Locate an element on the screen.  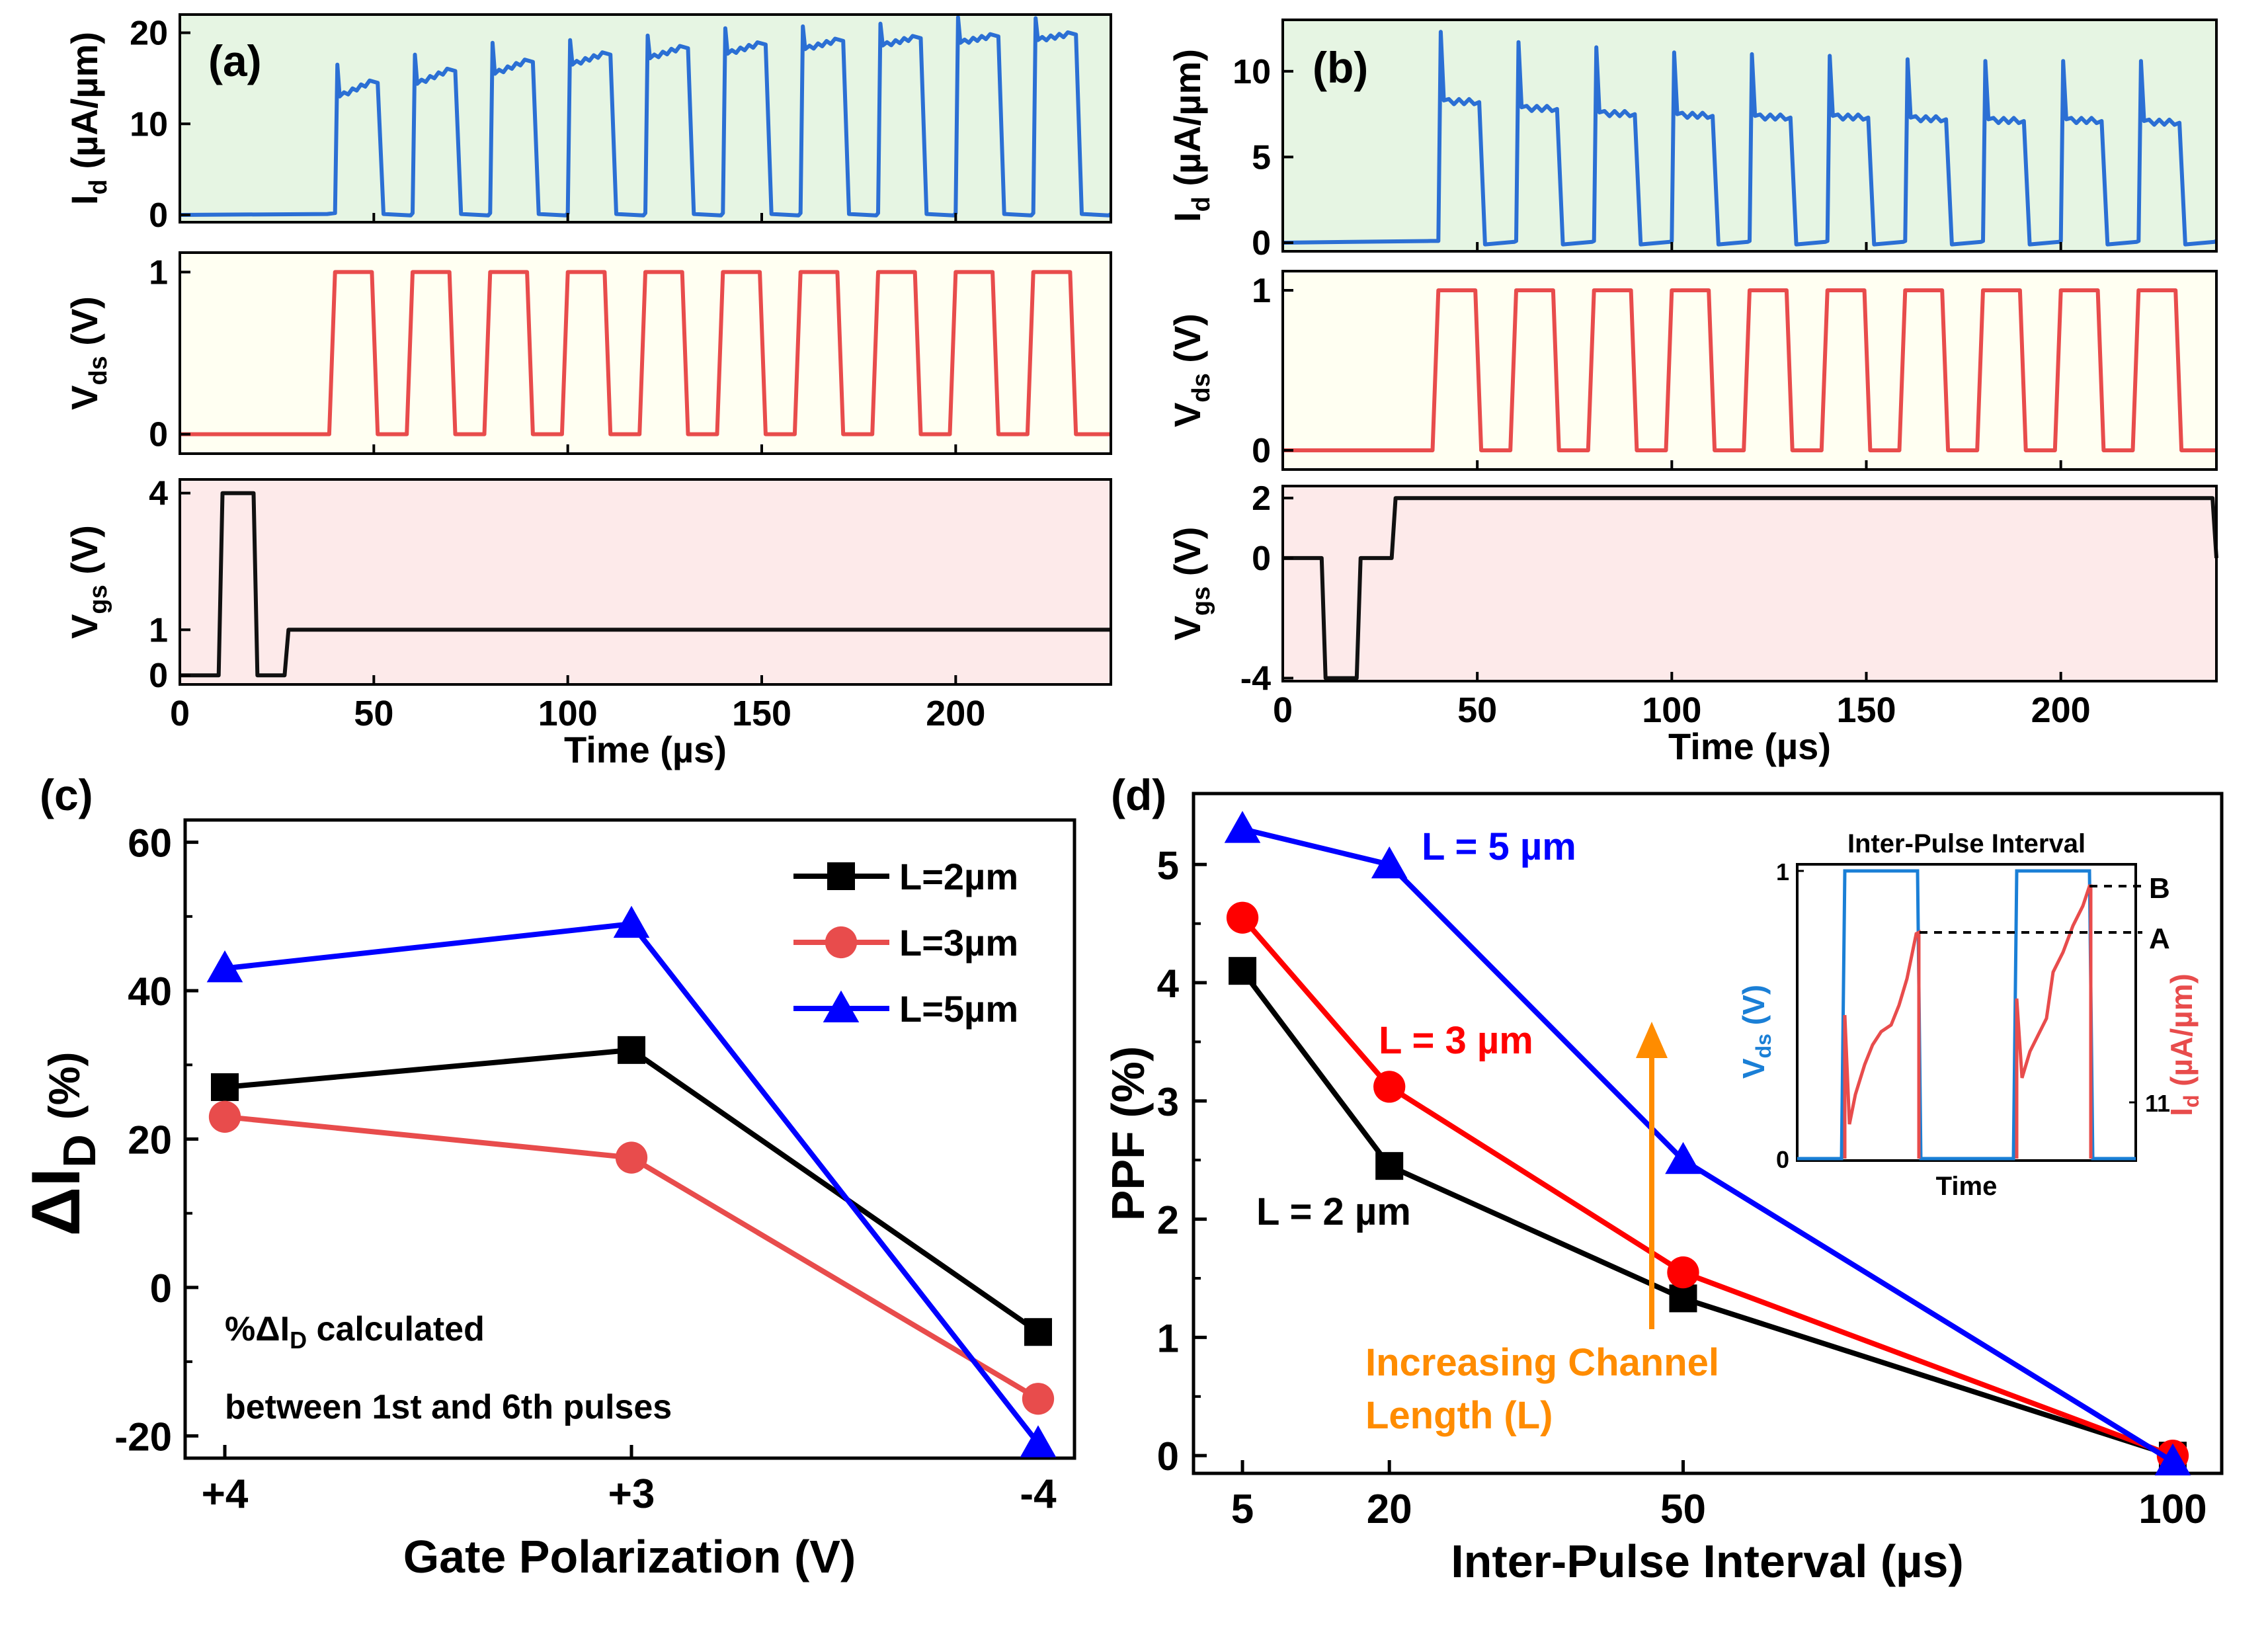
plot-background is located at coordinates (1750, 583).